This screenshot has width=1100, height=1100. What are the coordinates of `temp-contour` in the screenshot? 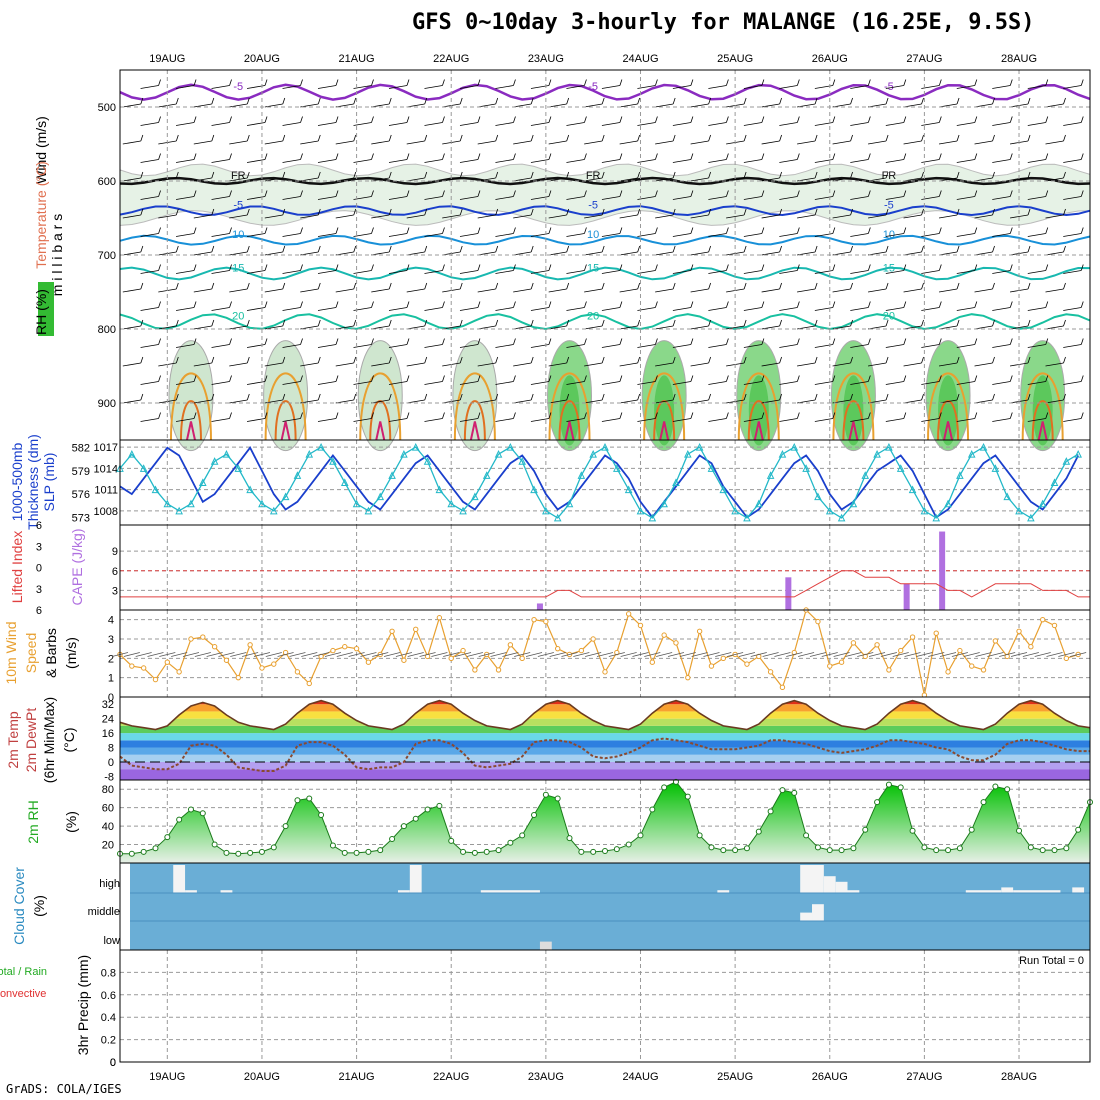 It's located at (605, 181).